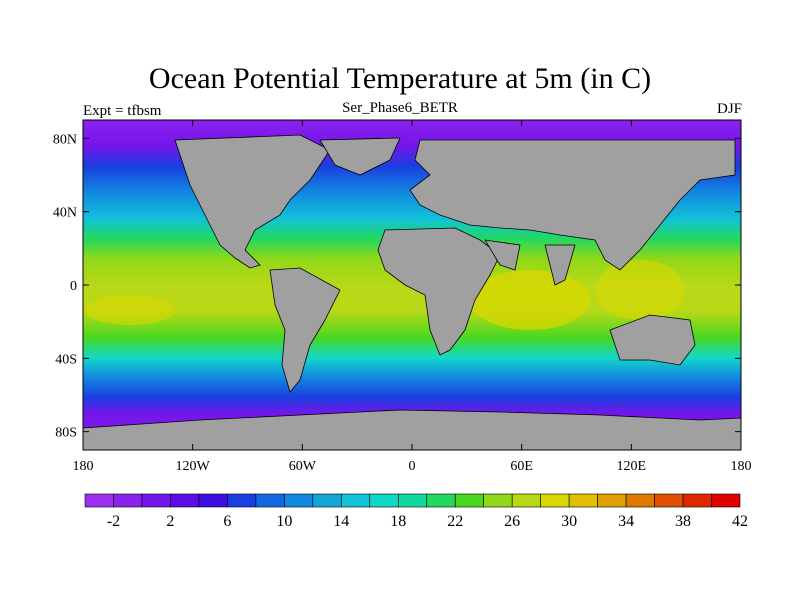  What do you see at coordinates (65, 139) in the screenshot?
I see `lat-tick-label: 80N` at bounding box center [65, 139].